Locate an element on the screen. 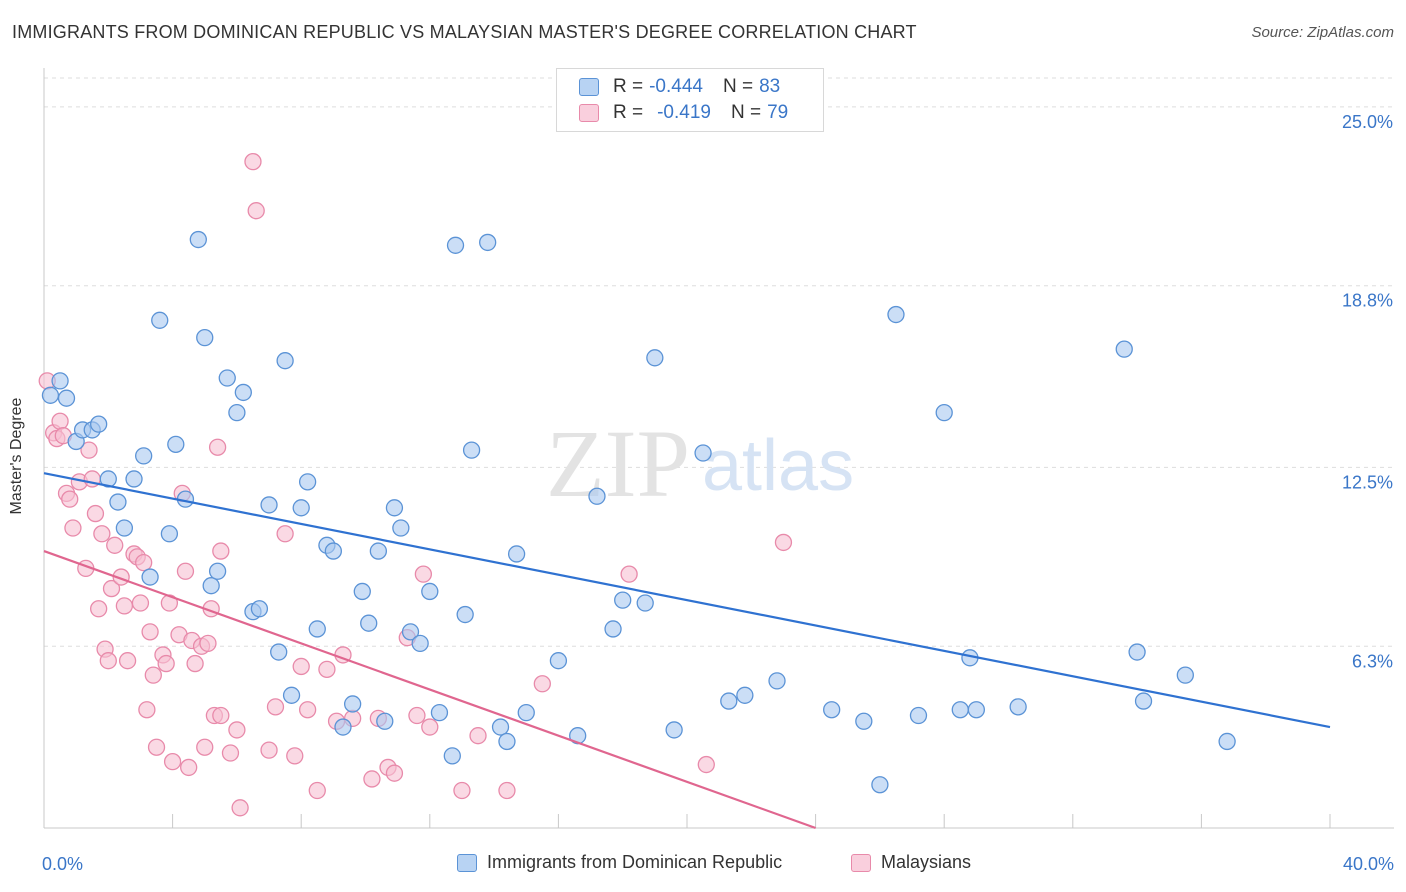  y-tick-label: 25.0% is located at coordinates (1367, 122).